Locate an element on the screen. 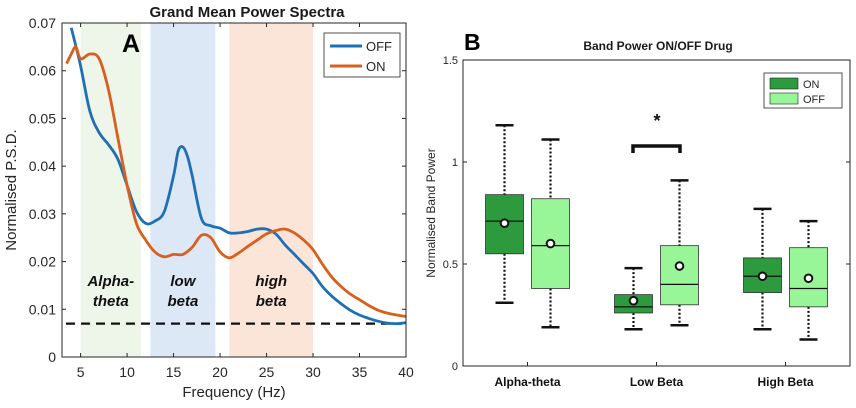 This screenshot has height=408, width=856. x-tick-label: 10 is located at coordinates (127, 372).